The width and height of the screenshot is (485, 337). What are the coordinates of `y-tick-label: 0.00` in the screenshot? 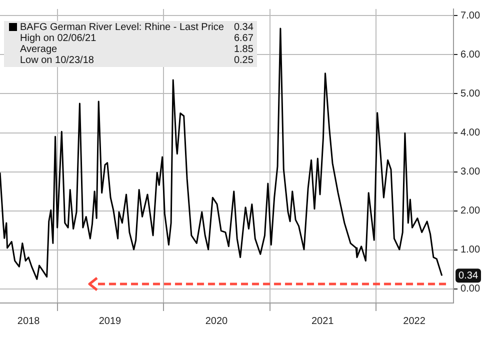 It's located at (470, 289).